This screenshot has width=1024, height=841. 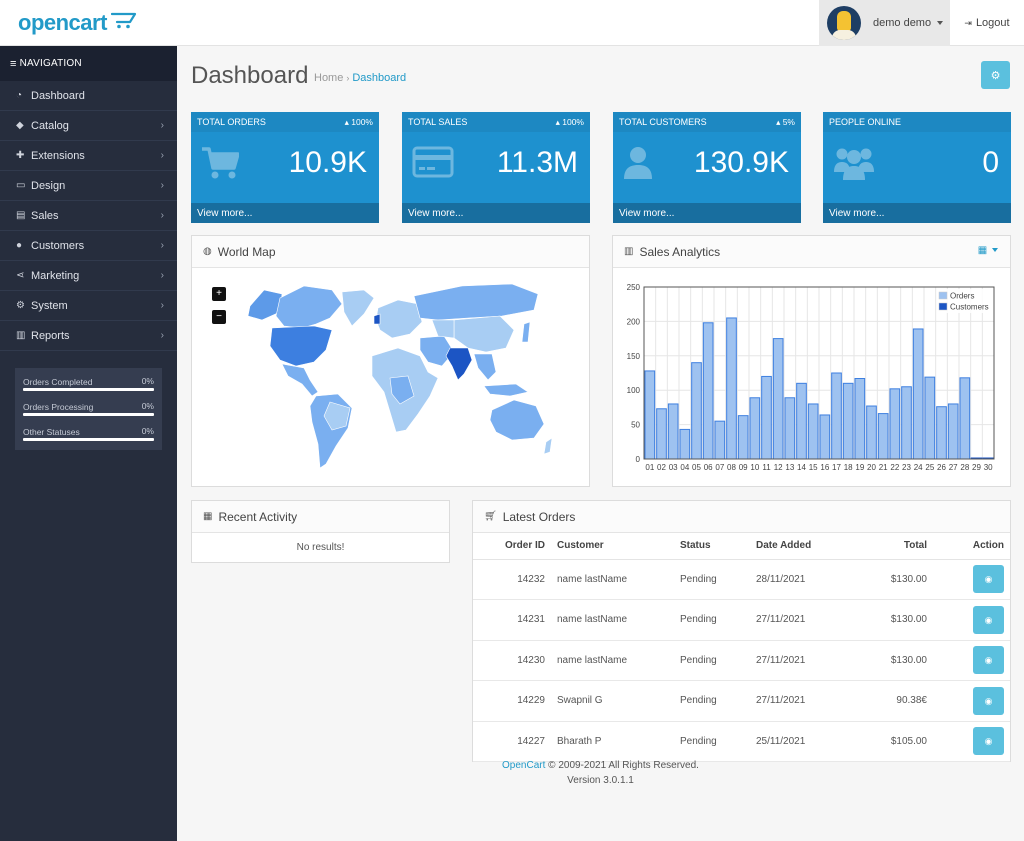 I want to click on map-uk, so click(x=377, y=319).